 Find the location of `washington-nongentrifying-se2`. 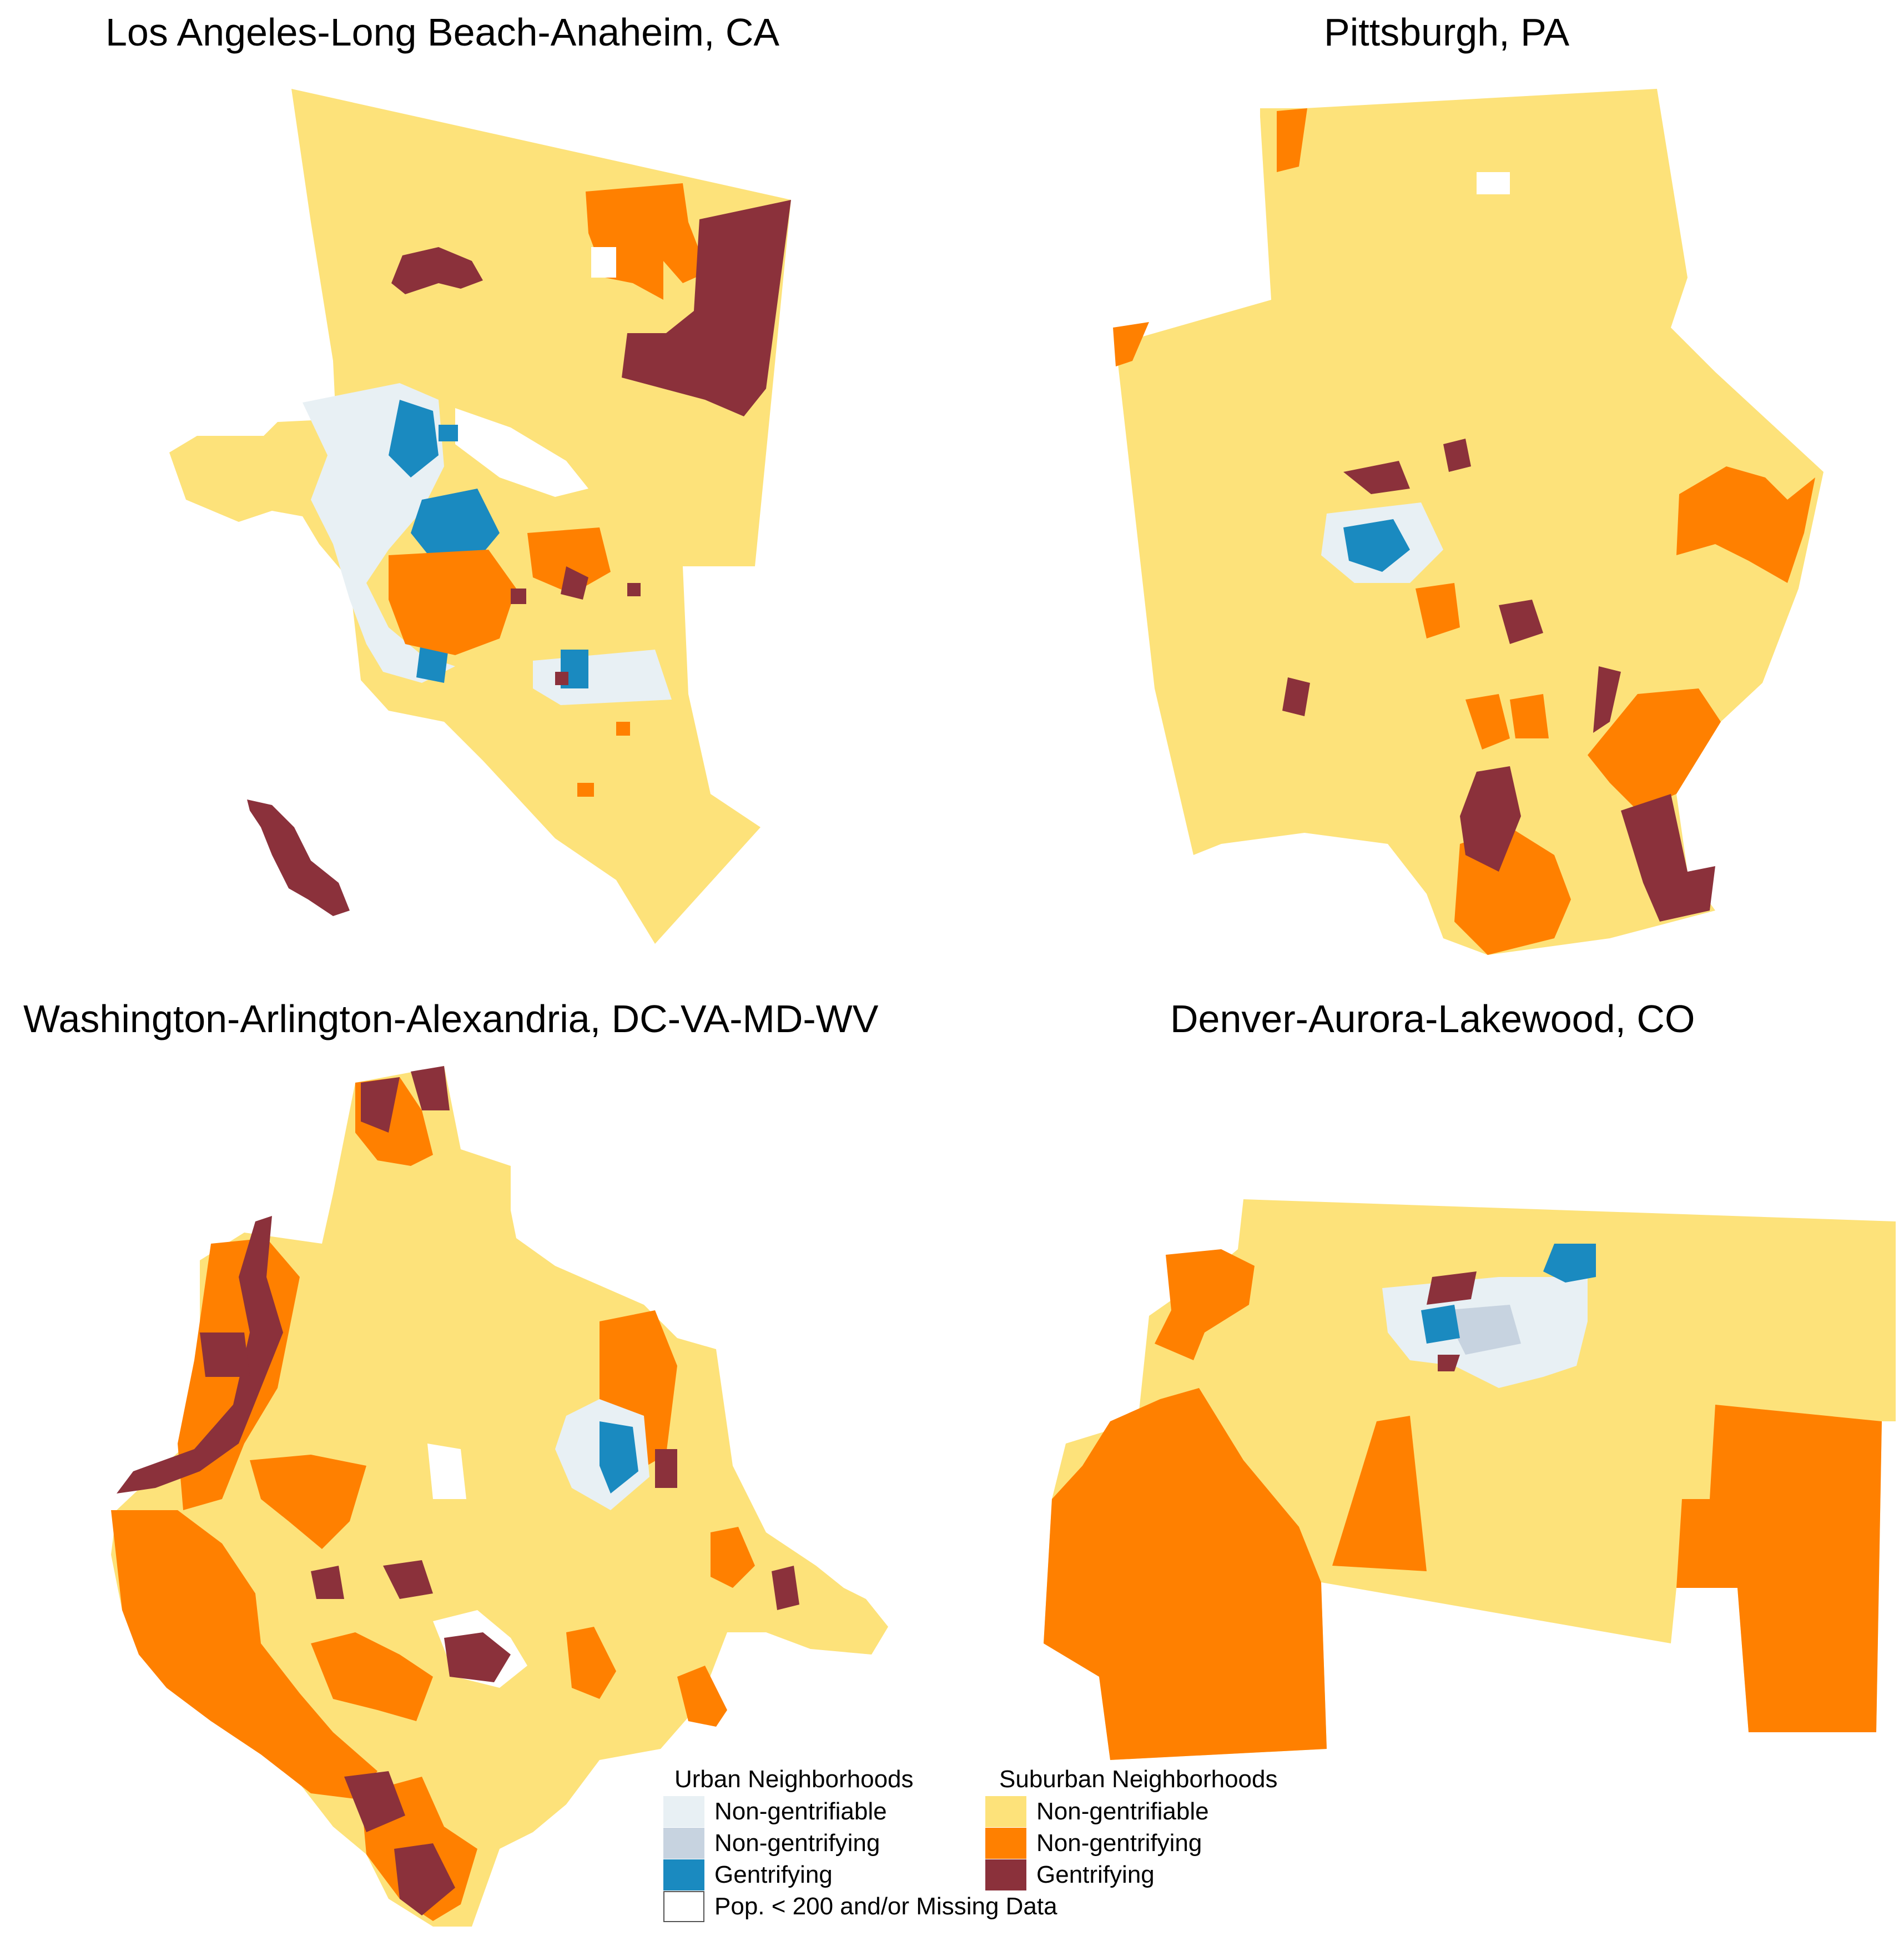

washington-nongentrifying-se2 is located at coordinates (702, 1696).